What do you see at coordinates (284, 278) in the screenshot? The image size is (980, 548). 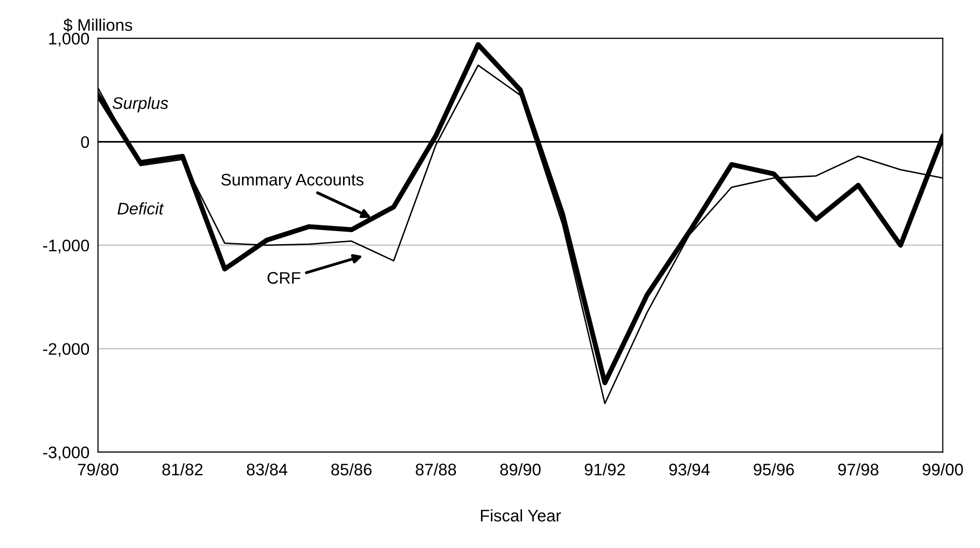 I see `series-label: CRF` at bounding box center [284, 278].